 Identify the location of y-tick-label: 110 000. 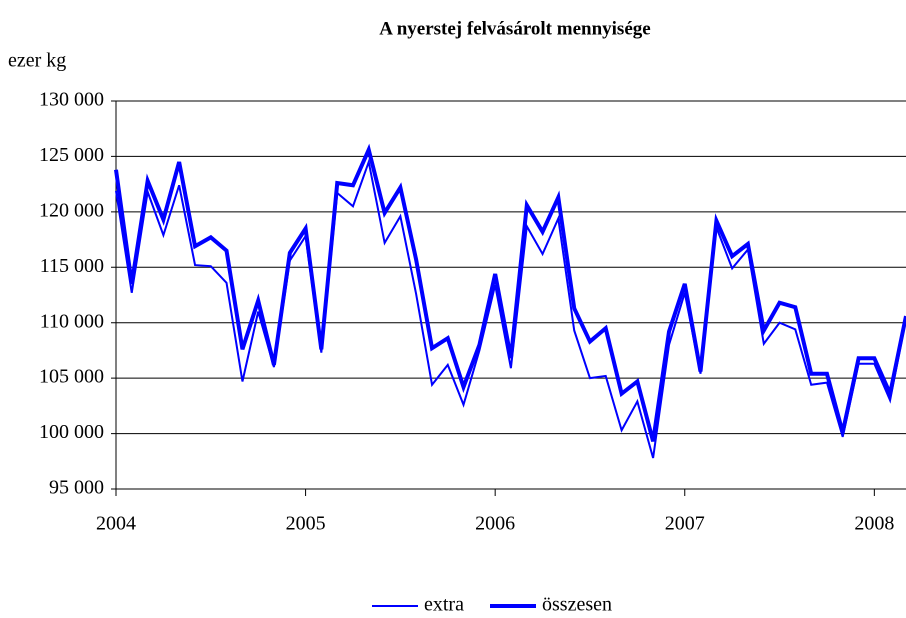
(72, 321).